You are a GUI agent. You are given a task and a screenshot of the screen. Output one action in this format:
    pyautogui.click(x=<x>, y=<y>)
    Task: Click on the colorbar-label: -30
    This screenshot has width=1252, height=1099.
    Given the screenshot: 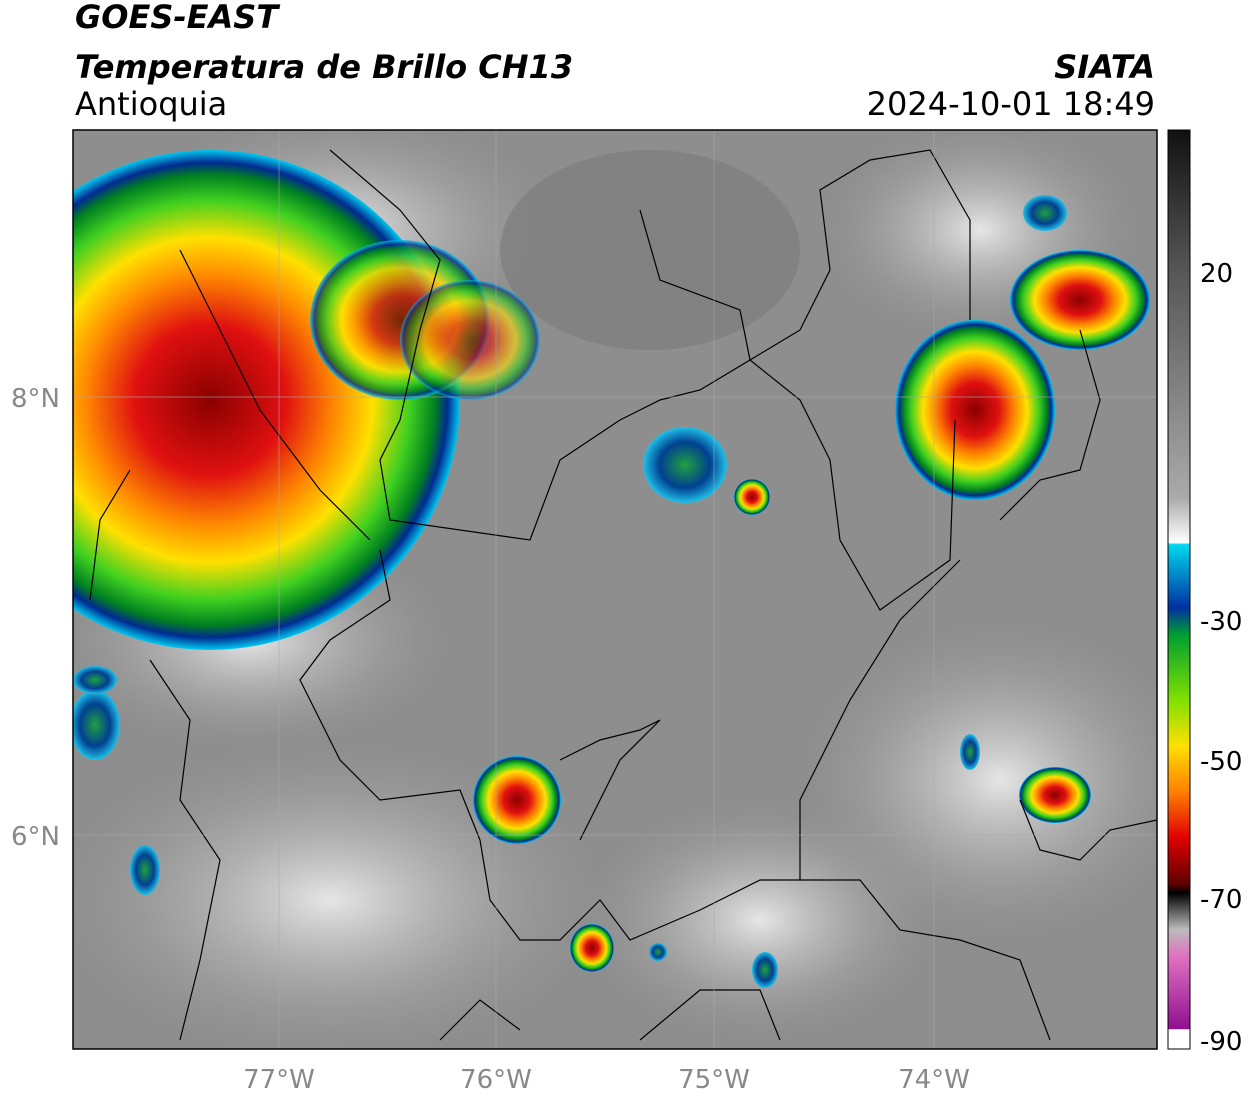 What is the action you would take?
    pyautogui.click(x=1221, y=622)
    